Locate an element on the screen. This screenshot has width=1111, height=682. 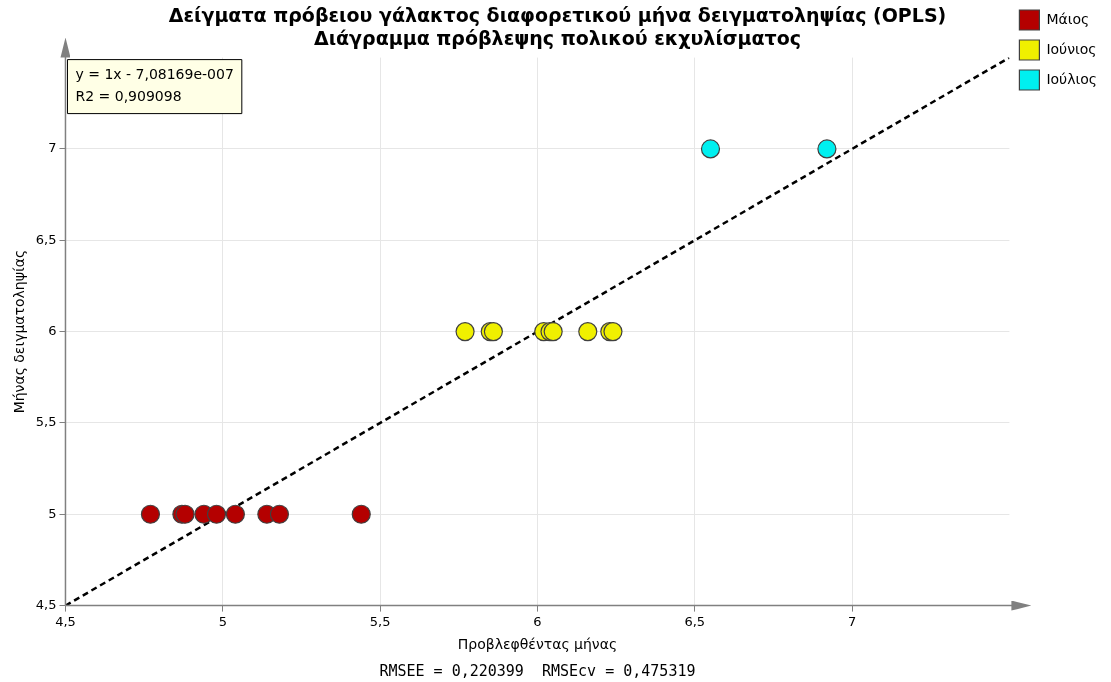
x-tick-label: 5,5 is located at coordinates (380, 621).